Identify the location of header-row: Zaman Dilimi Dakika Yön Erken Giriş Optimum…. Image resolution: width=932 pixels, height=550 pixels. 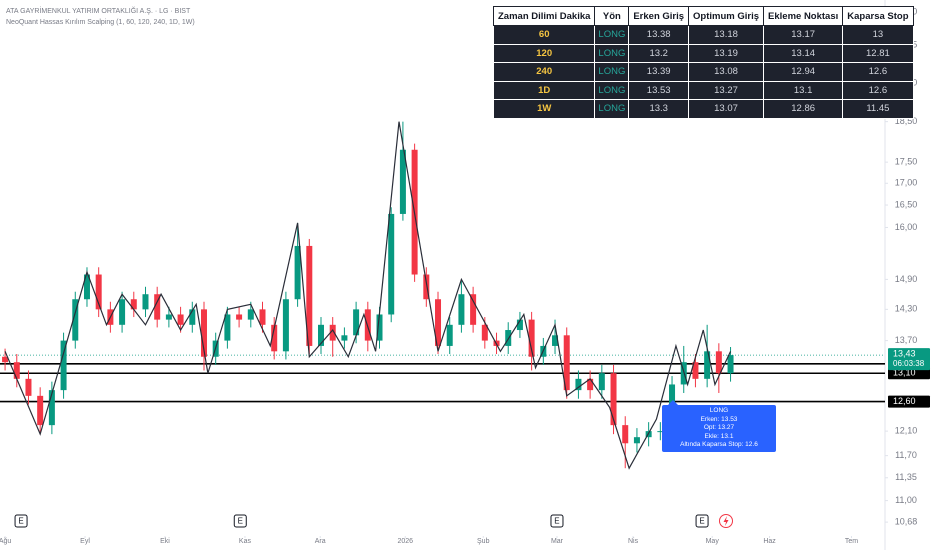
(703, 16).